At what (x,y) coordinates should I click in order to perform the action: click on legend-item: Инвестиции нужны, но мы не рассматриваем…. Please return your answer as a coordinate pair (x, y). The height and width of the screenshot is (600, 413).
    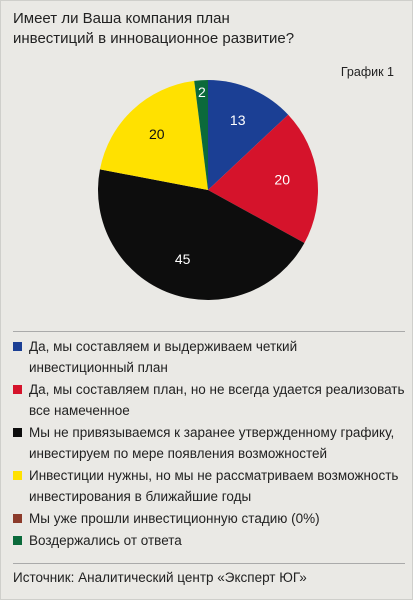
    Looking at the image, I should click on (209, 486).